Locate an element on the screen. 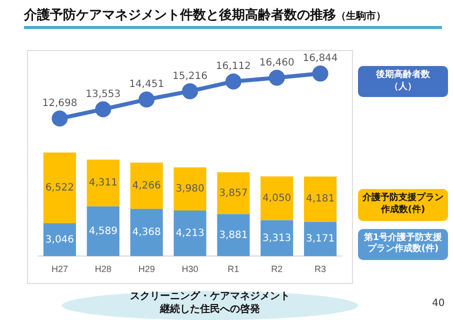 Image resolution: width=453 pixels, height=320 pixels. text: 第1号介護予防支援プラン作成数(件) is located at coordinates (403, 244).